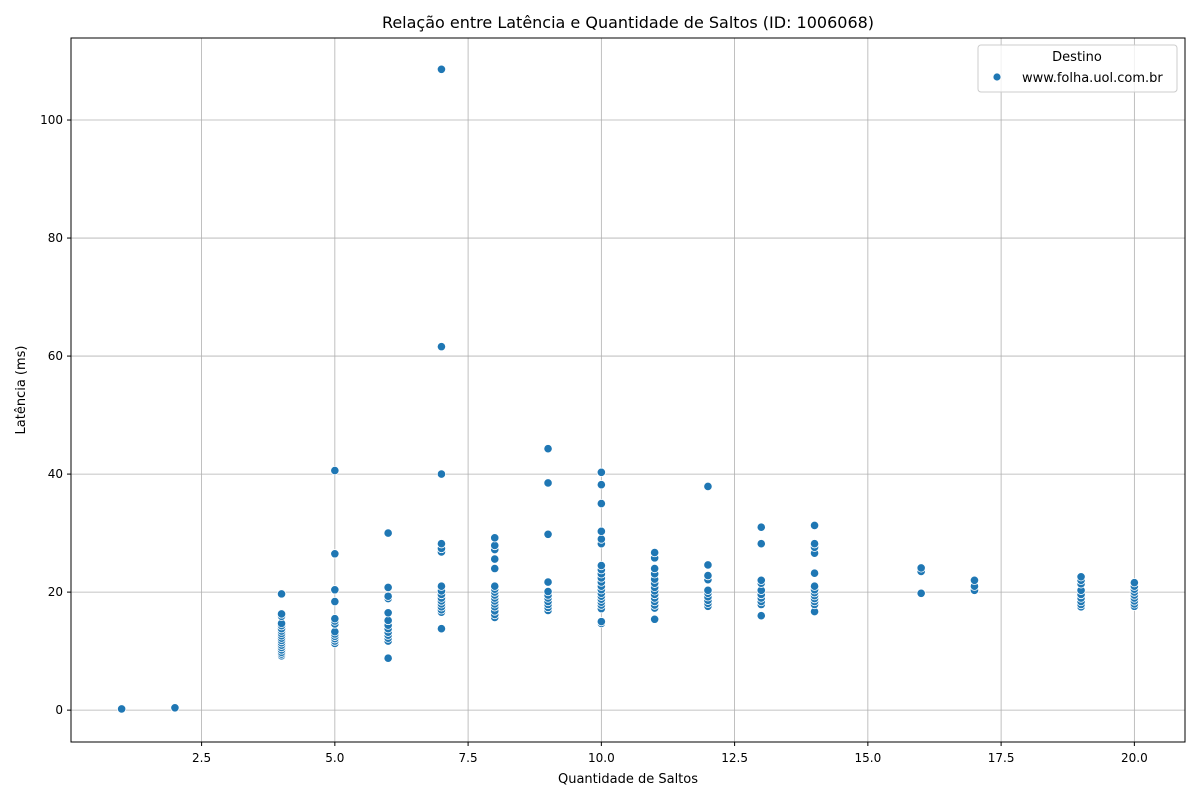  Describe the element at coordinates (201, 758) in the screenshot. I see `x-tick-label: 2.5` at that location.